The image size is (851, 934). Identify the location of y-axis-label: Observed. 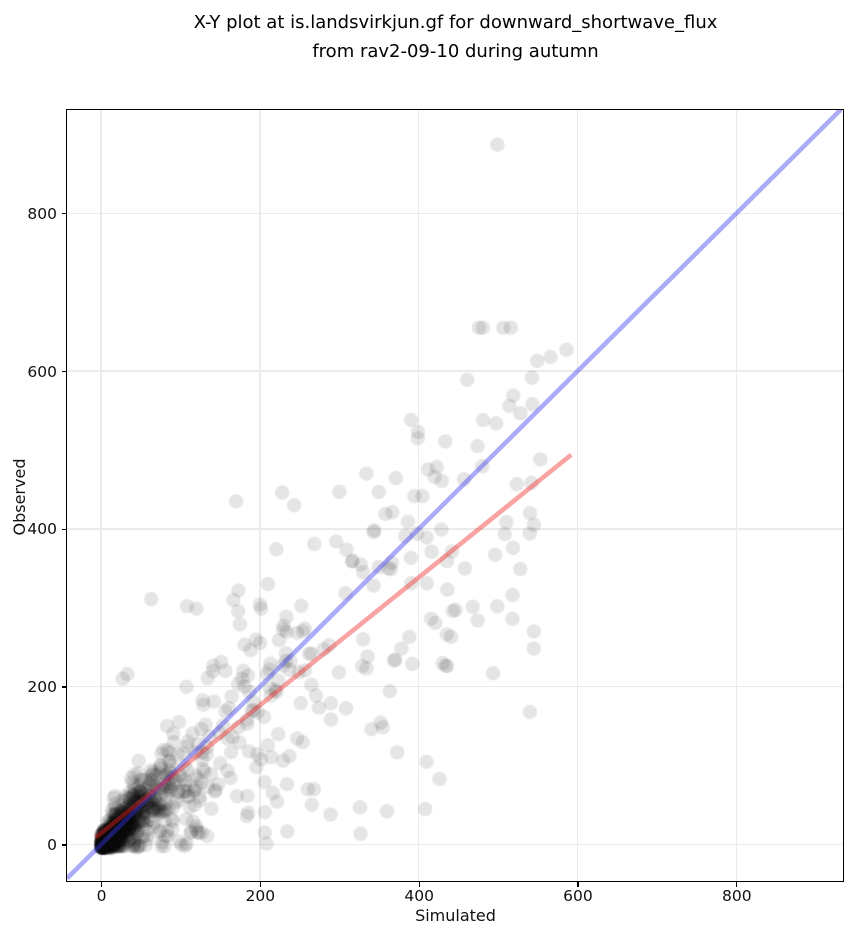
(19, 497).